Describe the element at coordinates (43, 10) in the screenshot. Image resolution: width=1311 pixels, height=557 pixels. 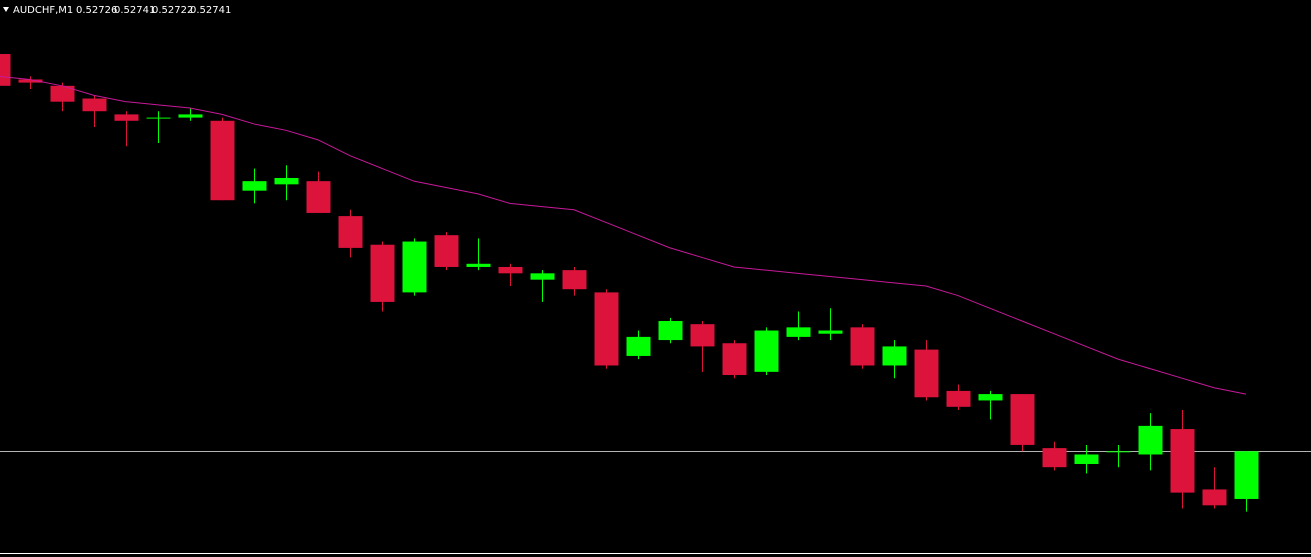
I see `symbol-title: AUDCHF,M1` at that location.